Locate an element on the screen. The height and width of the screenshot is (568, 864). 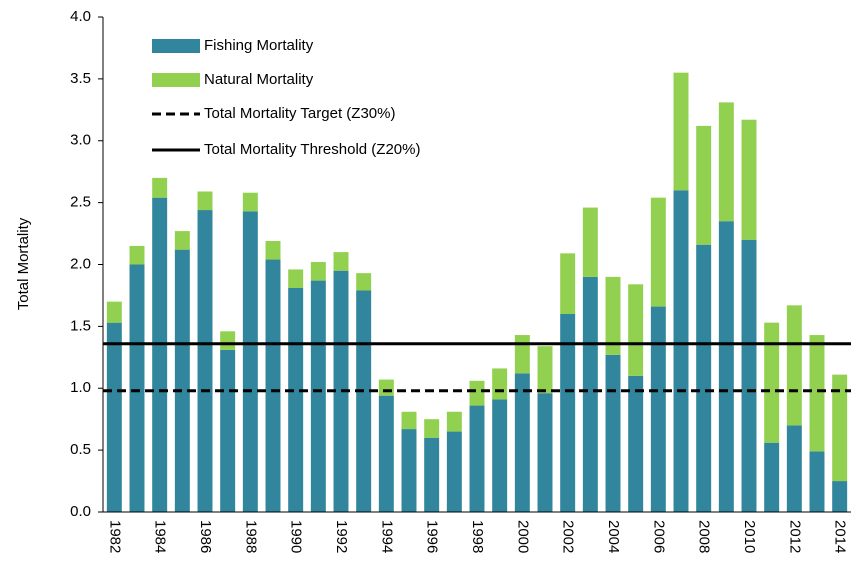
x-tick-label: 1996 is located at coordinates (432, 536).